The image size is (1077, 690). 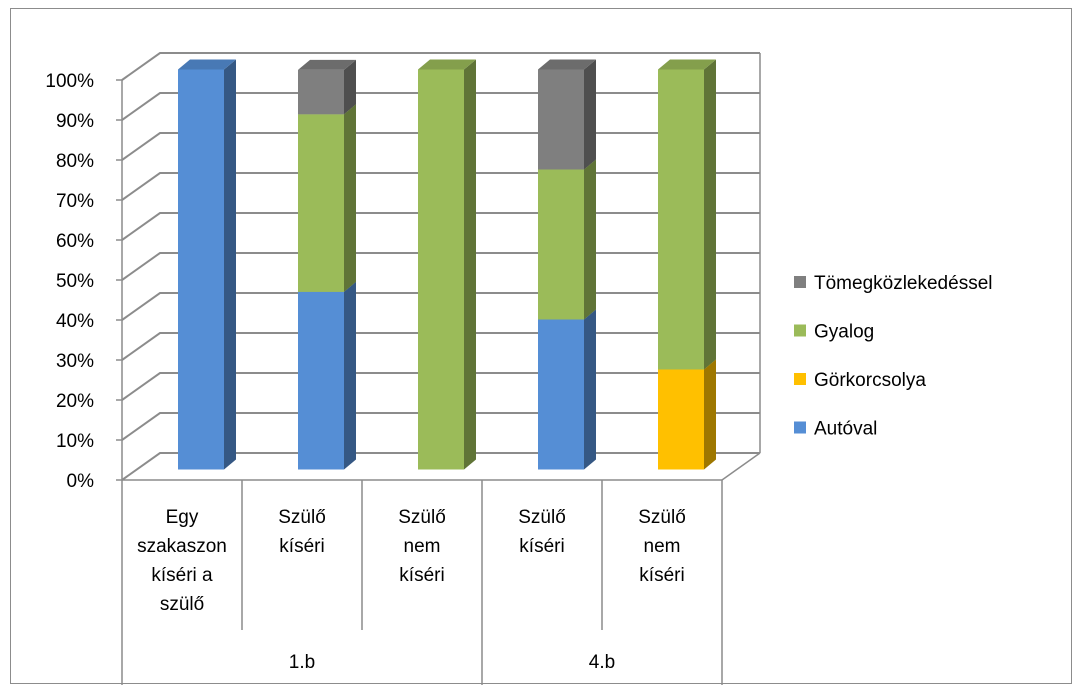 I want to click on gridline, so click(x=440, y=66).